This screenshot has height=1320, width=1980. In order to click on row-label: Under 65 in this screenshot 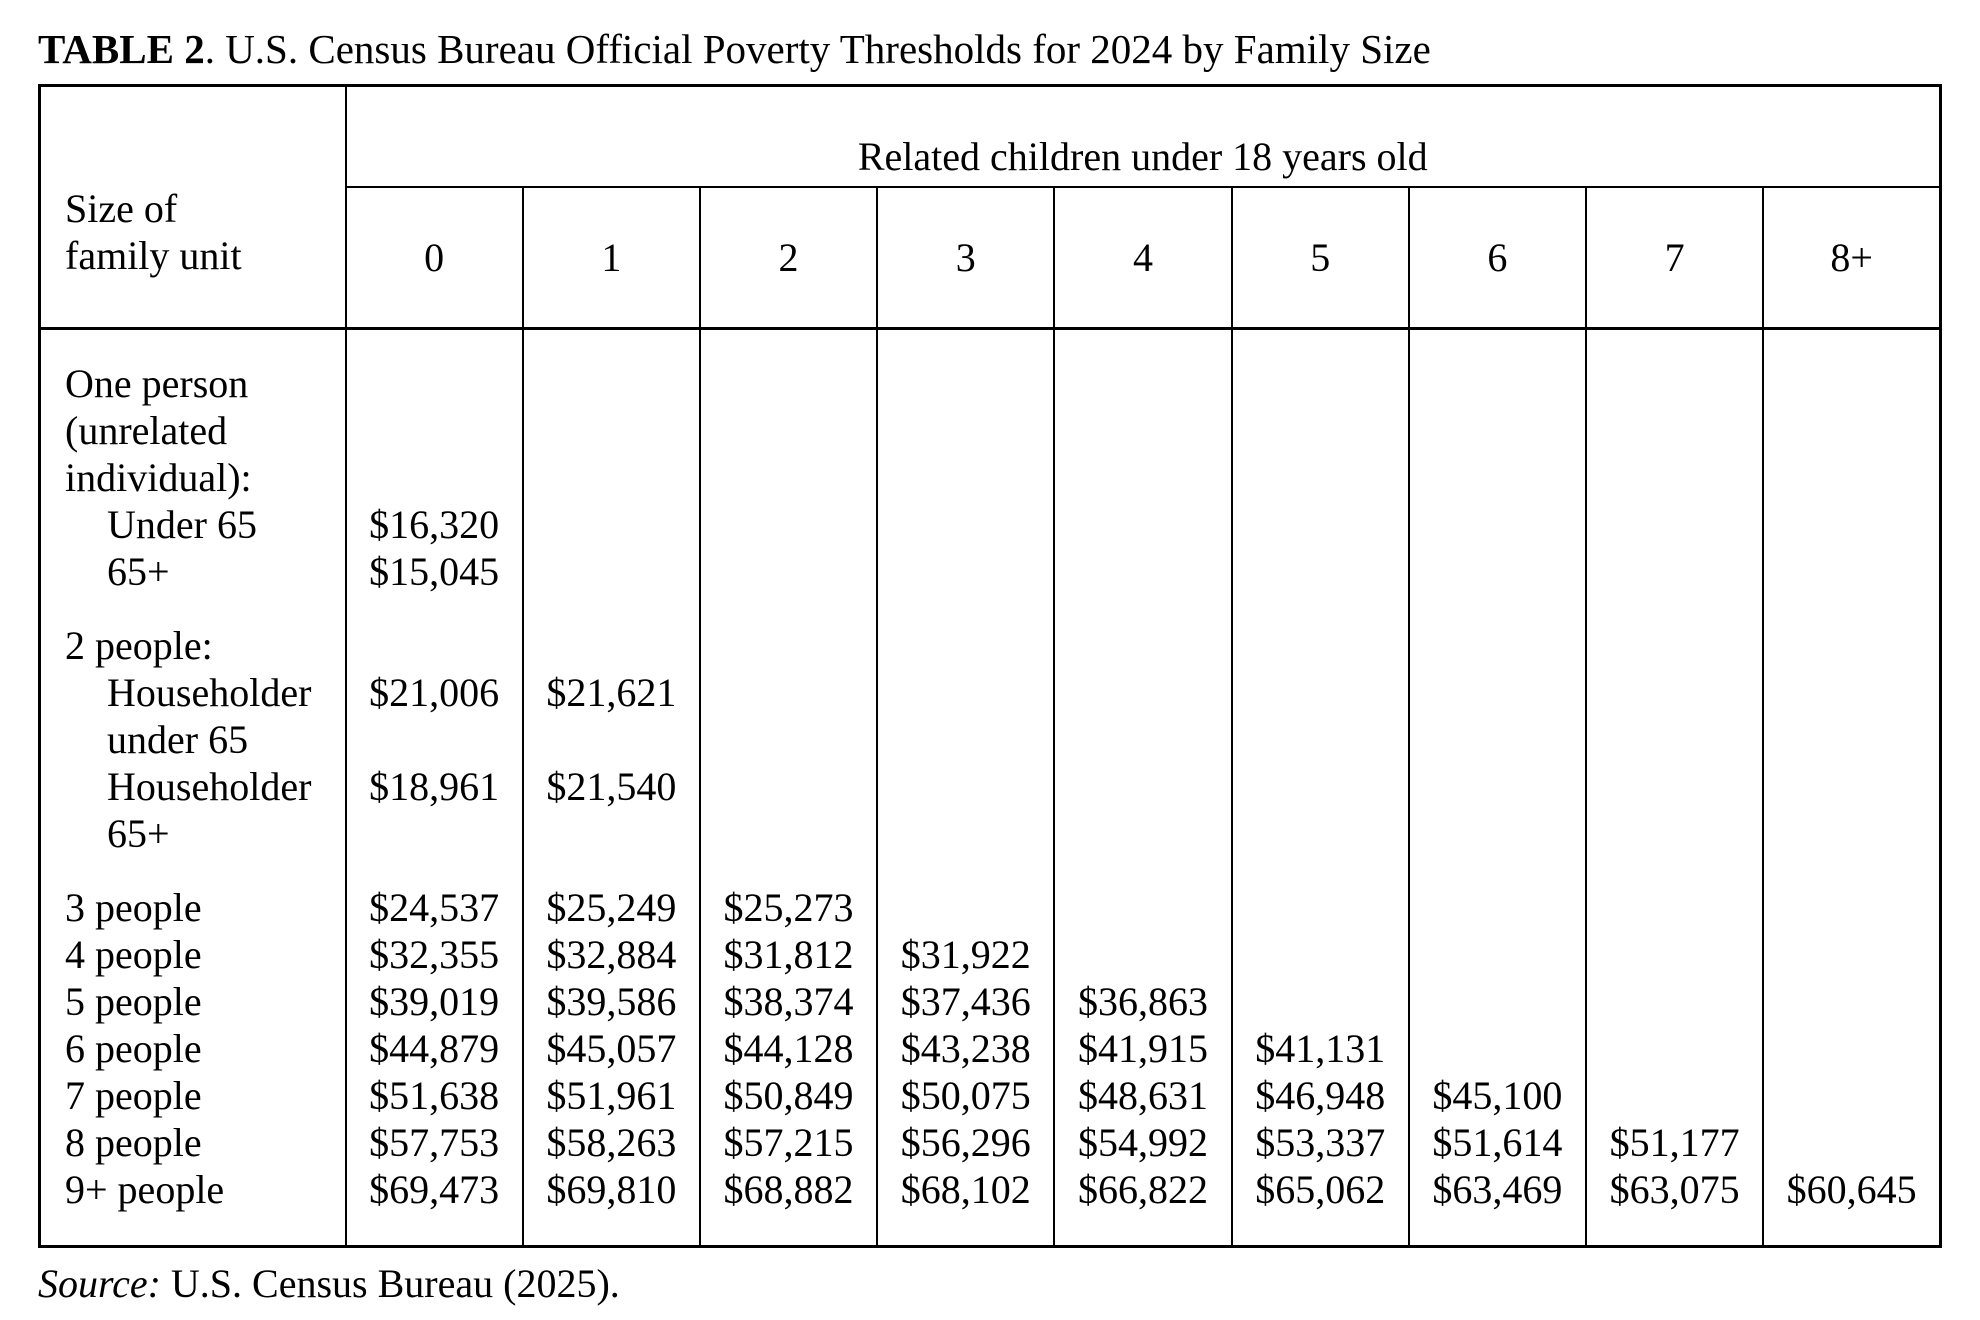, I will do `click(182, 524)`.